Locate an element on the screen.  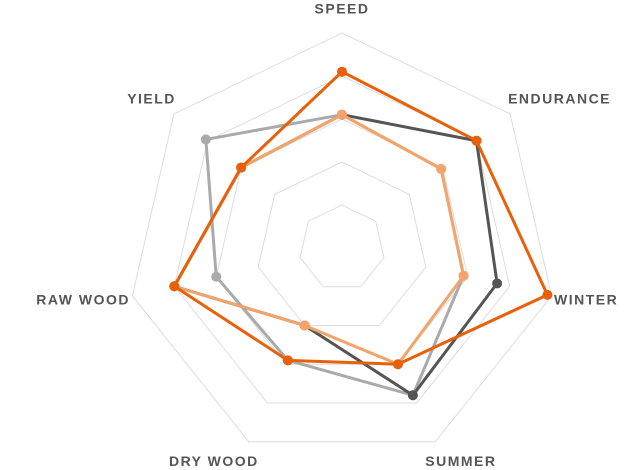
axis-label: ENDURANCE is located at coordinates (559, 98).